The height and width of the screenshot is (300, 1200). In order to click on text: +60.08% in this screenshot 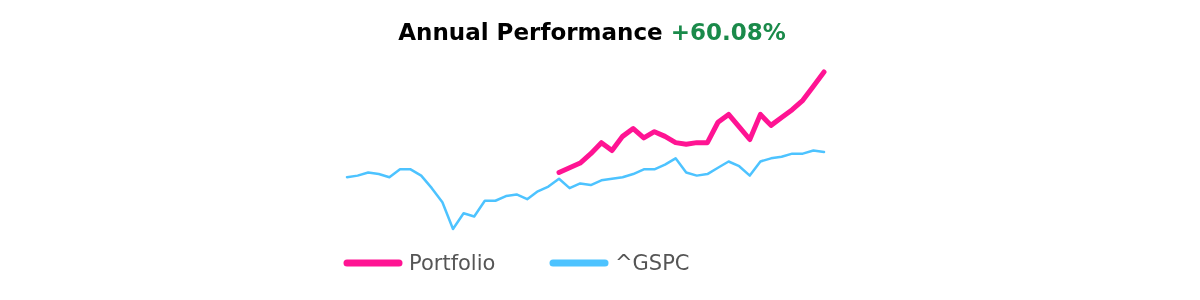, I will do `click(728, 32)`.